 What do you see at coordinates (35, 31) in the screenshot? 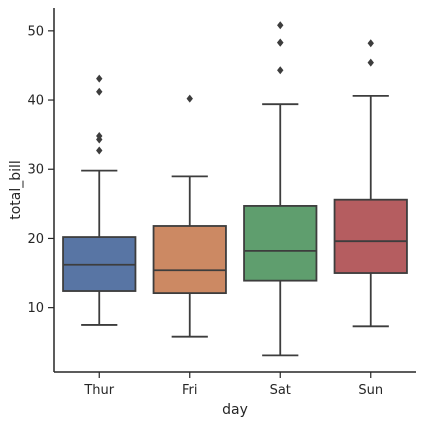
I see `y-tick-label: 50` at bounding box center [35, 31].